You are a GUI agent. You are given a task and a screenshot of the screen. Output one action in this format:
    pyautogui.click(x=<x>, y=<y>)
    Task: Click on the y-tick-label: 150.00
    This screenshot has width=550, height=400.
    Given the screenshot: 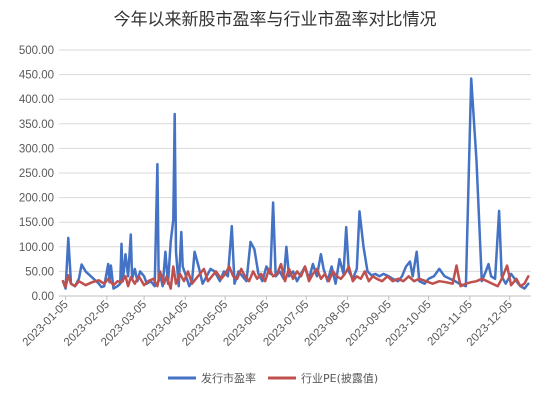 What is the action you would take?
    pyautogui.click(x=36, y=223)
    